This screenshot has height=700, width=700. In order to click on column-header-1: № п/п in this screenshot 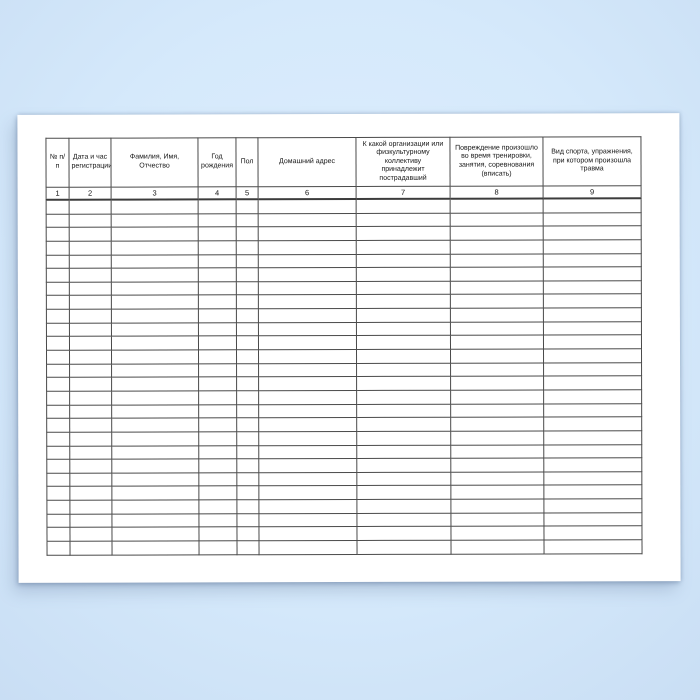, I will do `click(57, 163)`.